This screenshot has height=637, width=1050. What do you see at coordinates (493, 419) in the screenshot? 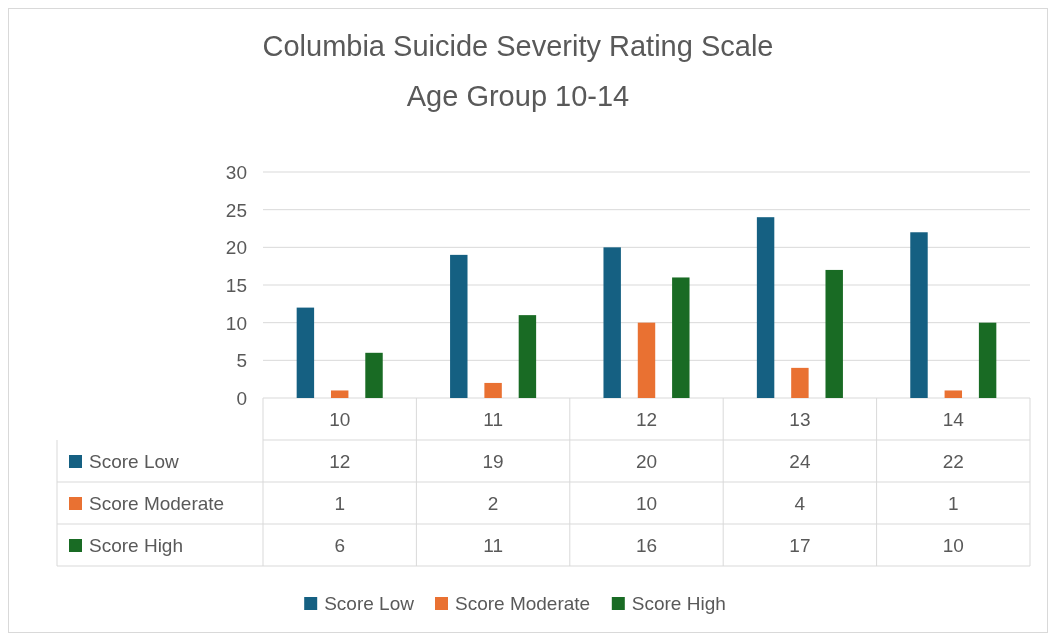
I see `x-tick-label: 11` at bounding box center [493, 419].